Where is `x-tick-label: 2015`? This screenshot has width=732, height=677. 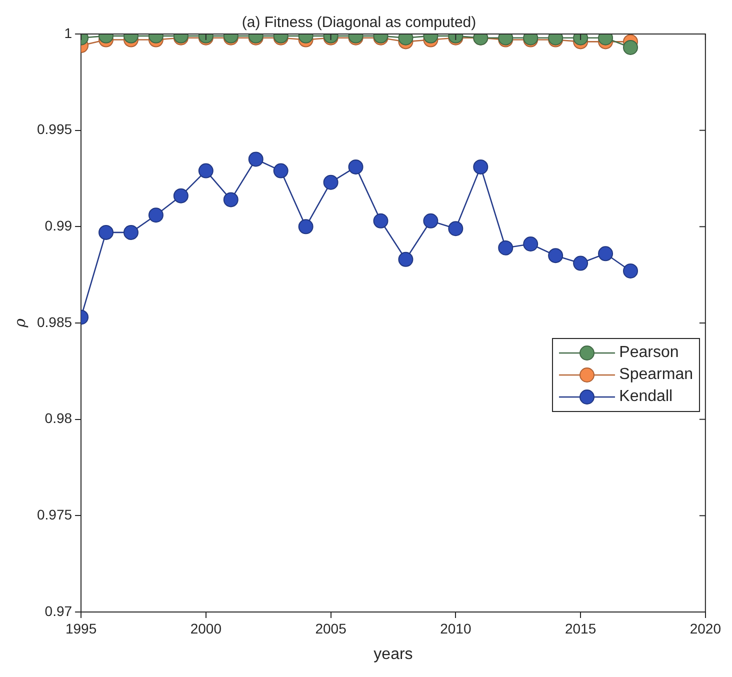 x-tick-label: 2015 is located at coordinates (580, 628).